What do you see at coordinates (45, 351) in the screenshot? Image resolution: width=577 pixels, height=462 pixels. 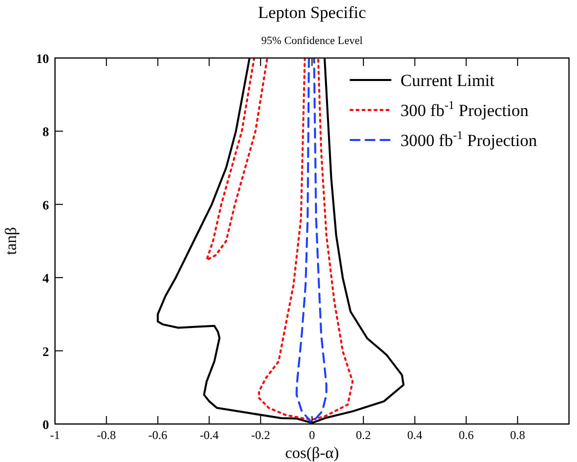 I see `y-tick-label: 2` at bounding box center [45, 351].